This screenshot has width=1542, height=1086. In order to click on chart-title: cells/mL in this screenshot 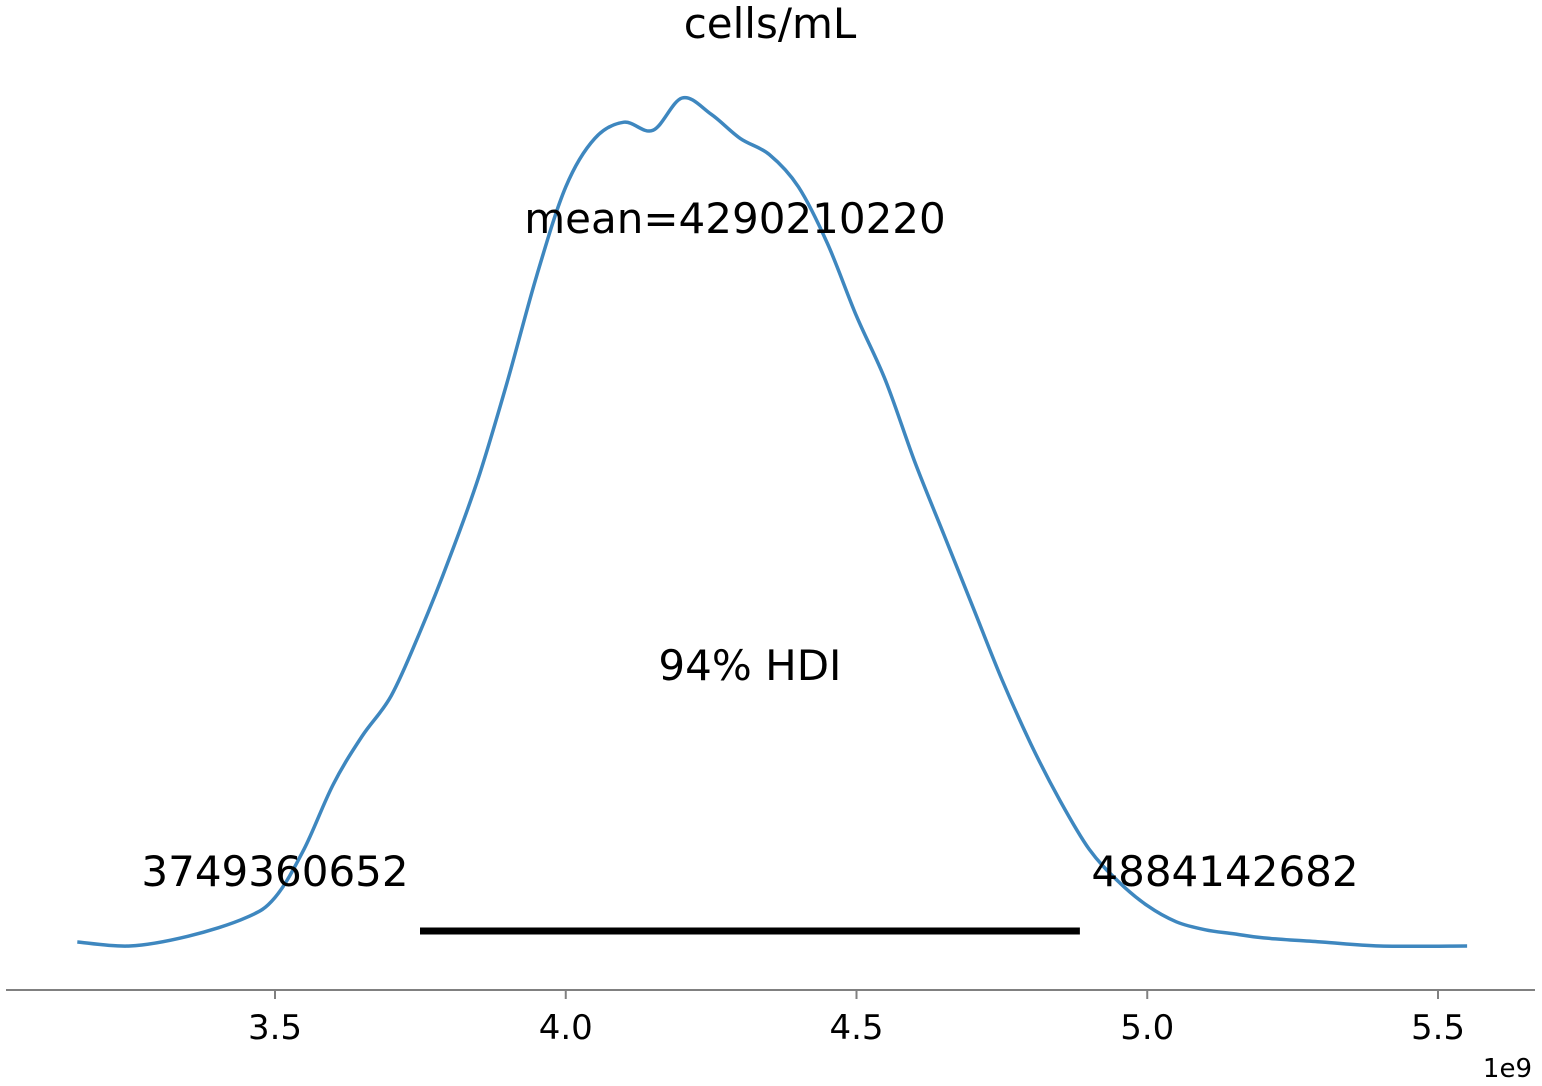, I will do `click(770, 24)`.